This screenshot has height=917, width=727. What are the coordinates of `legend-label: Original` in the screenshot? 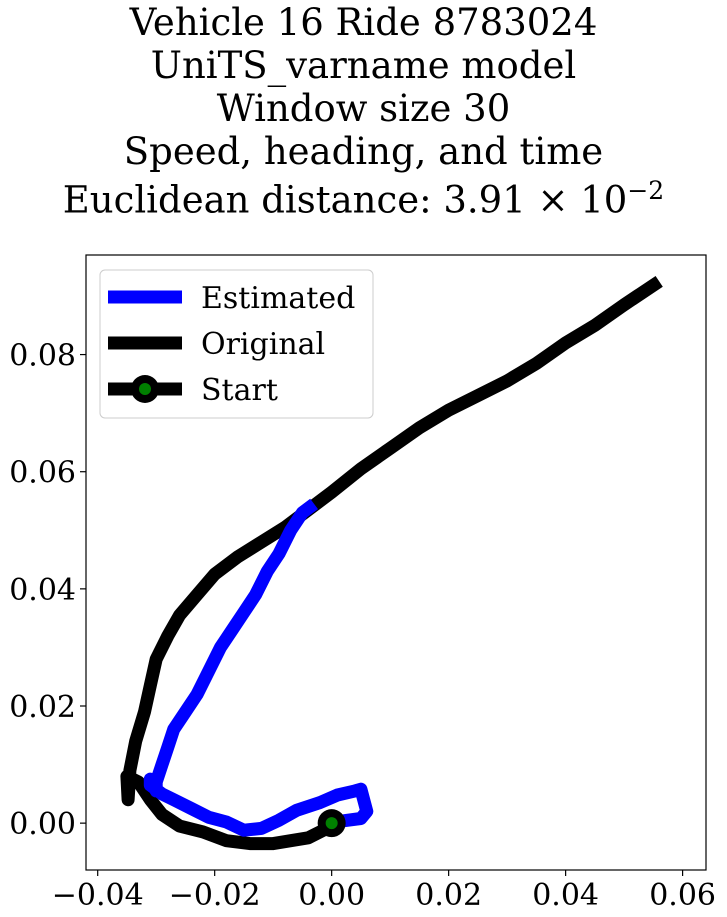 It's located at (263, 344).